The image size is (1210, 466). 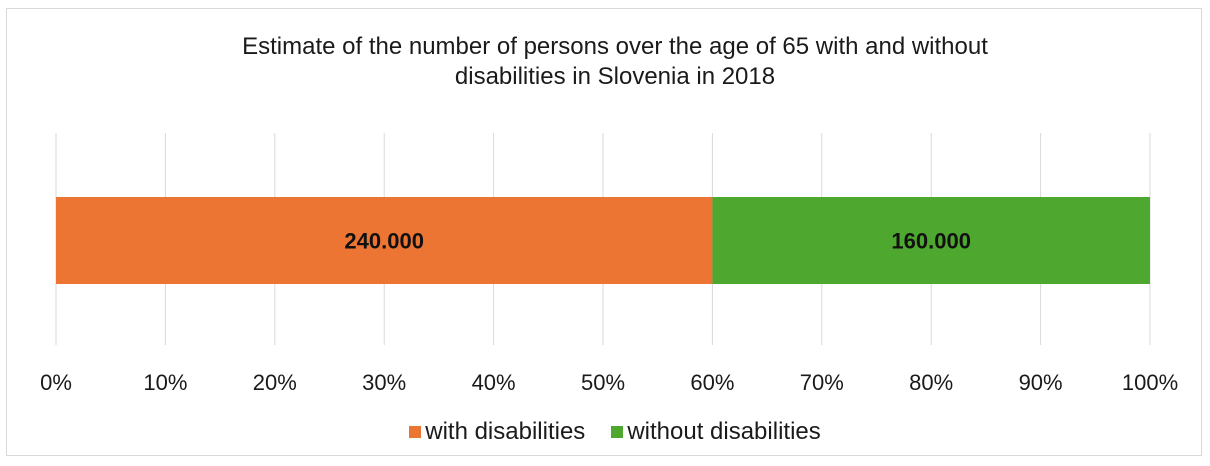 What do you see at coordinates (56, 382) in the screenshot?
I see `x-tick-label-0: 0%` at bounding box center [56, 382].